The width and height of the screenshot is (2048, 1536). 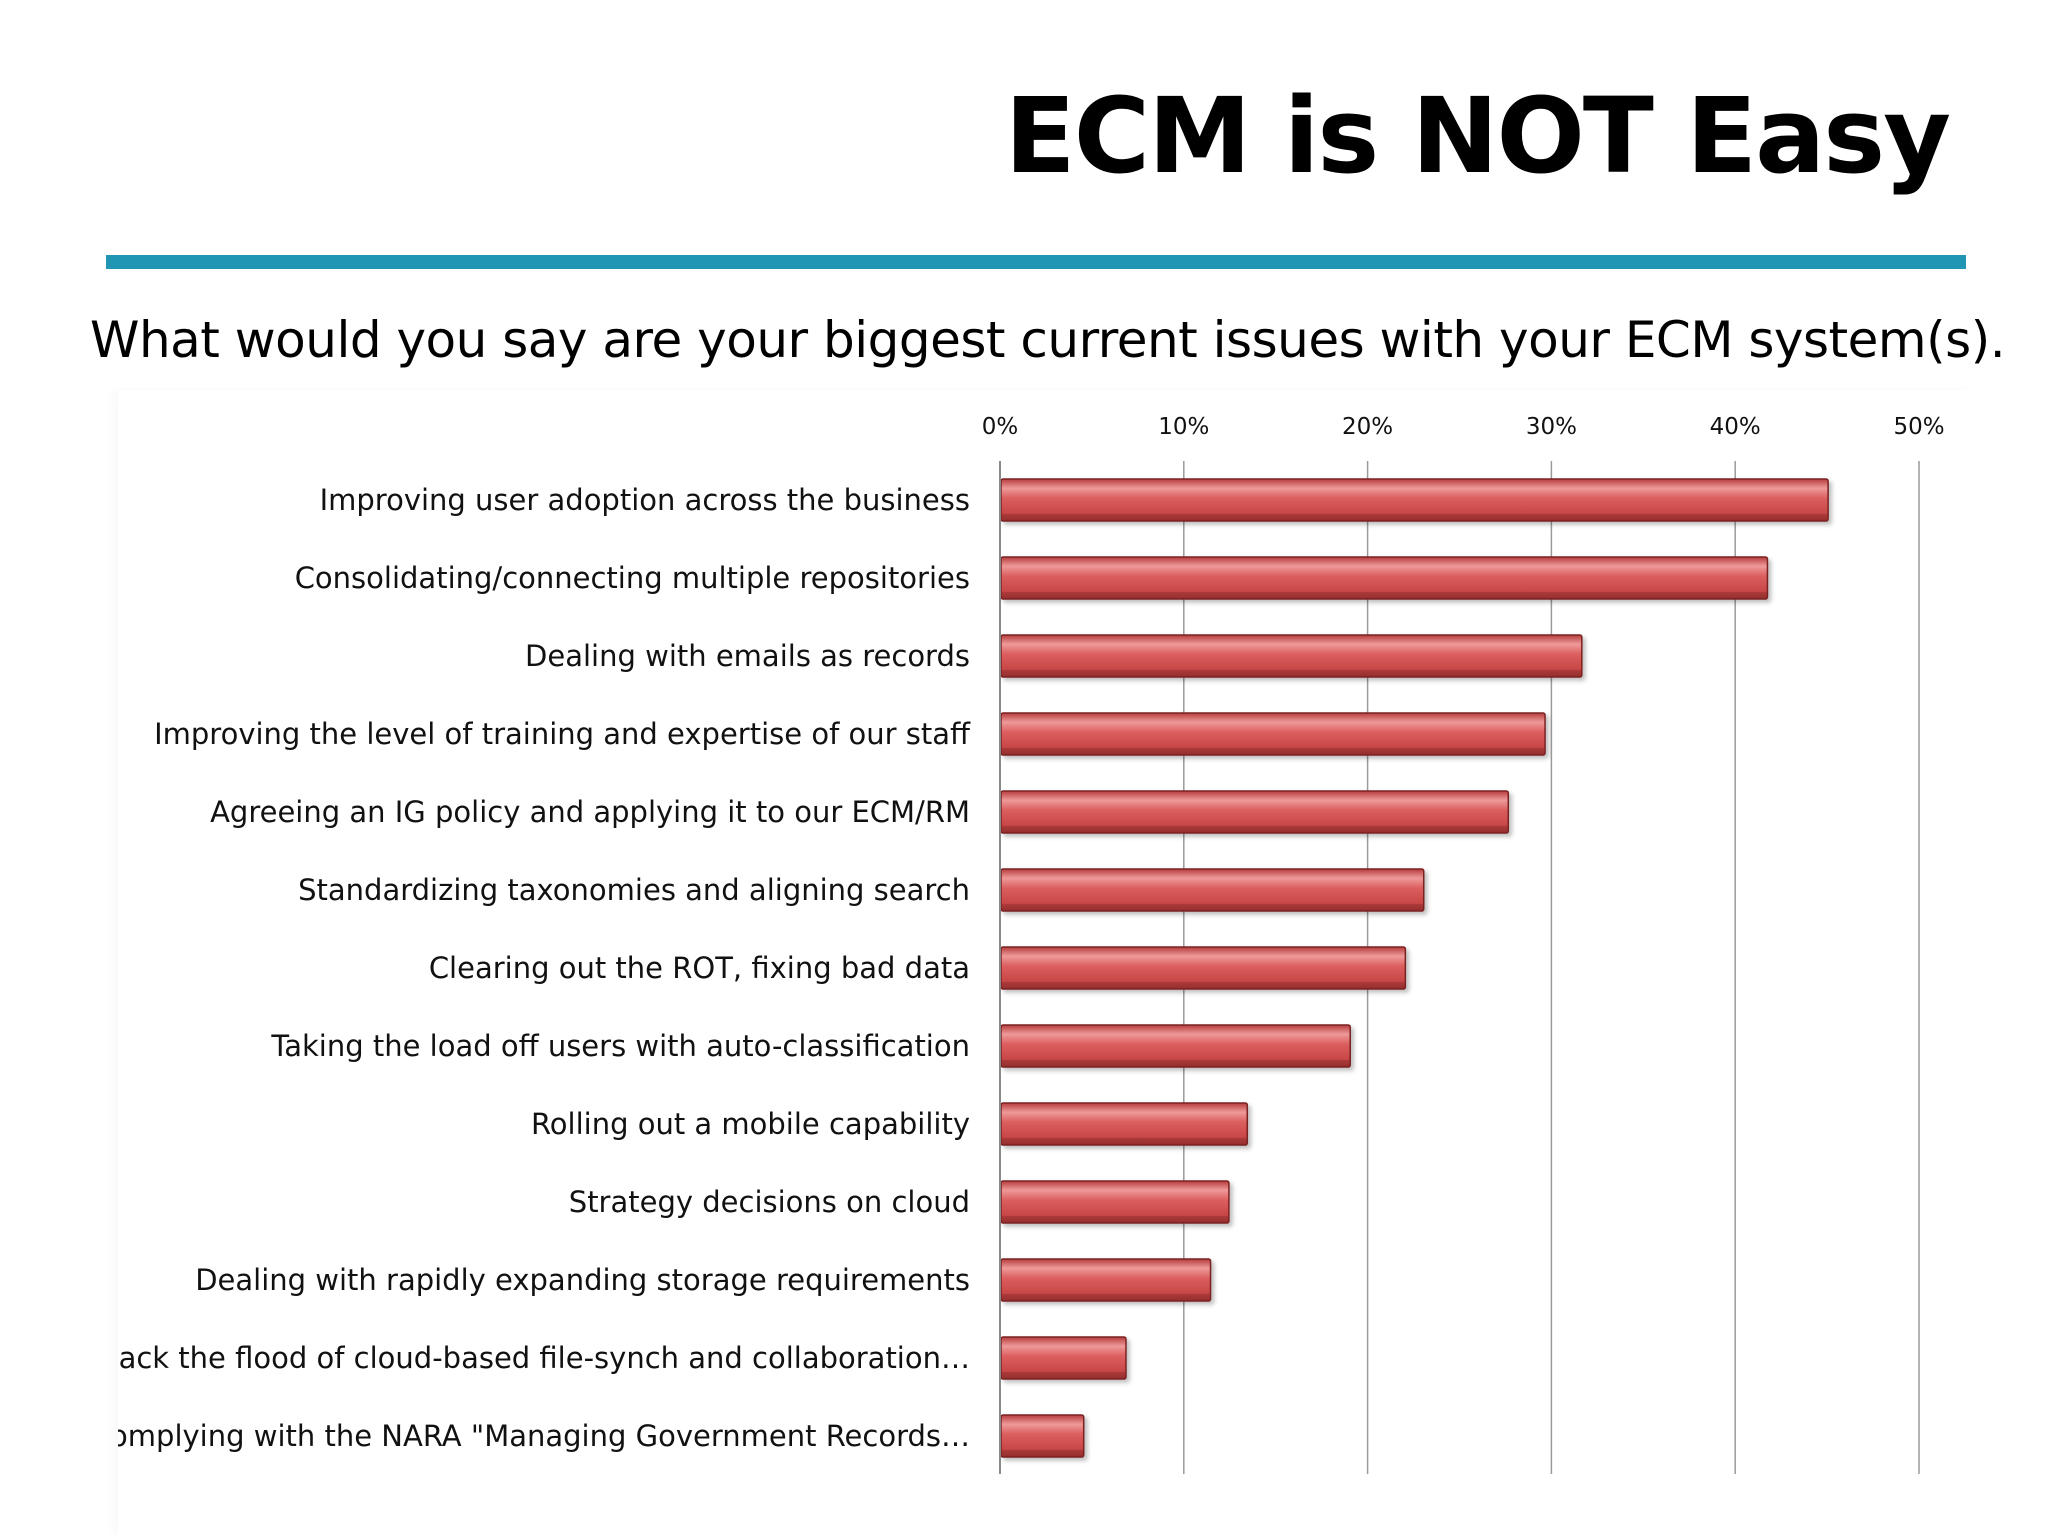 I want to click on x-tick-label: 40%, so click(x=1735, y=427).